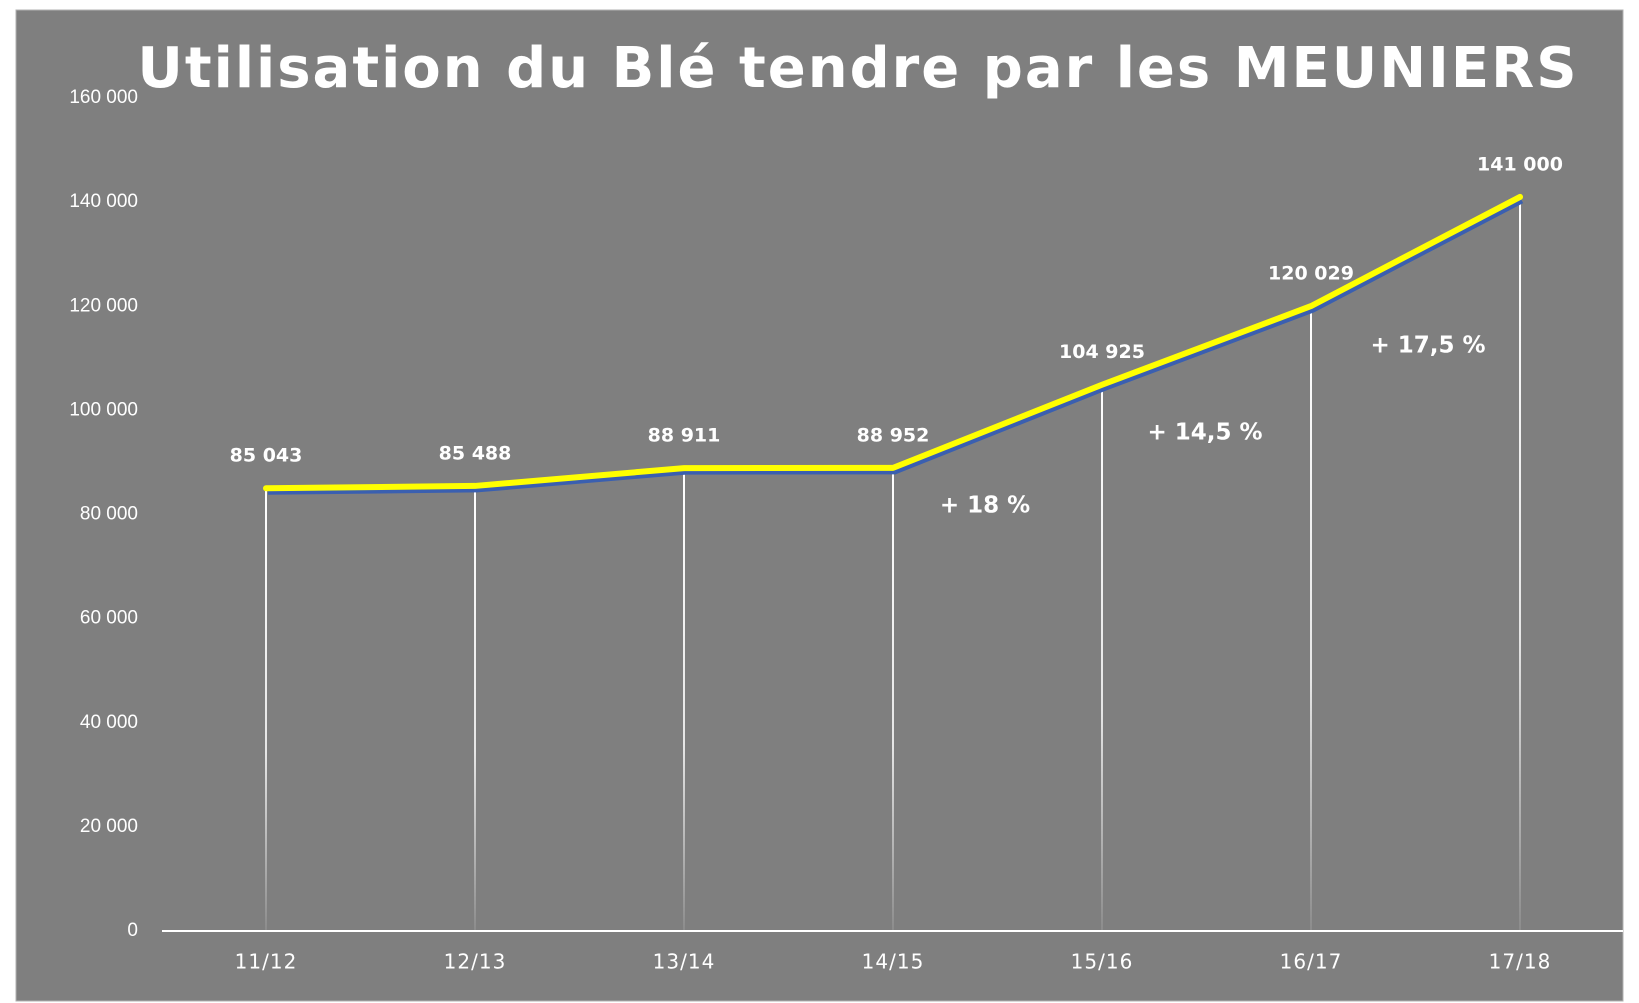  I want to click on data-label: 141 000, so click(1520, 164).